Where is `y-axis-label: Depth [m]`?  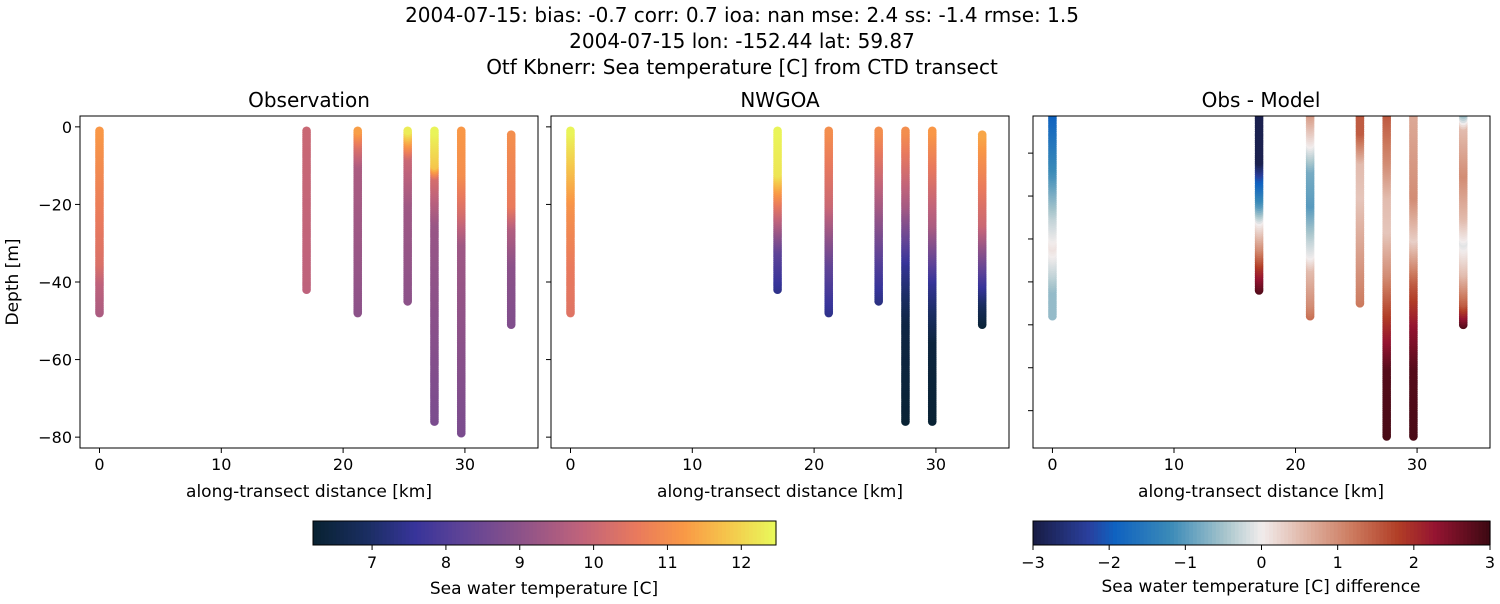 y-axis-label: Depth [m] is located at coordinates (13, 281).